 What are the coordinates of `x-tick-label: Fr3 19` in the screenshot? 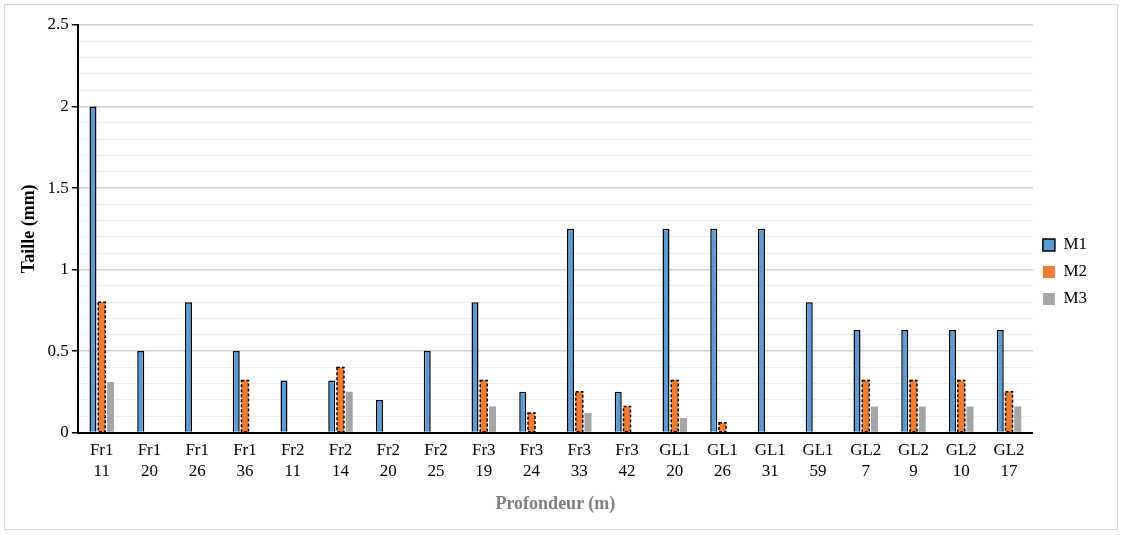 It's located at (483, 460).